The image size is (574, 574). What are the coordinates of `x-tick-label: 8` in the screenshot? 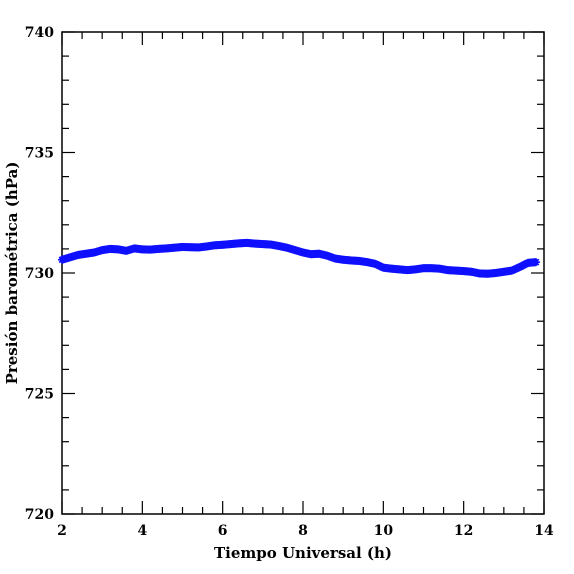 It's located at (303, 531).